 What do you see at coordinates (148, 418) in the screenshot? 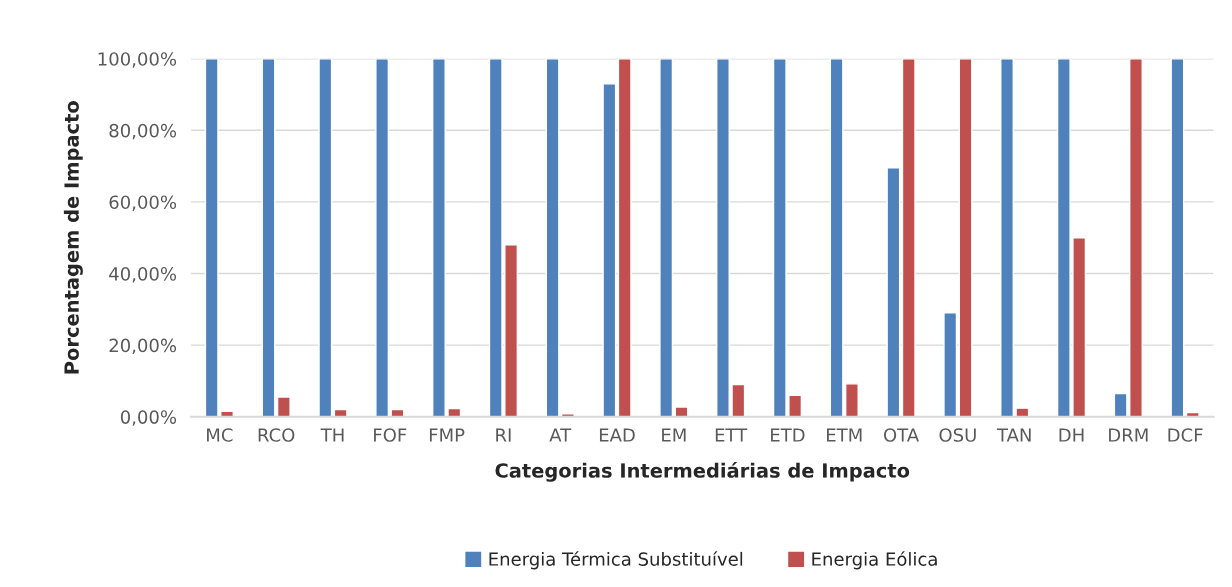
I see `y-tick-label: 0,00%` at bounding box center [148, 418].